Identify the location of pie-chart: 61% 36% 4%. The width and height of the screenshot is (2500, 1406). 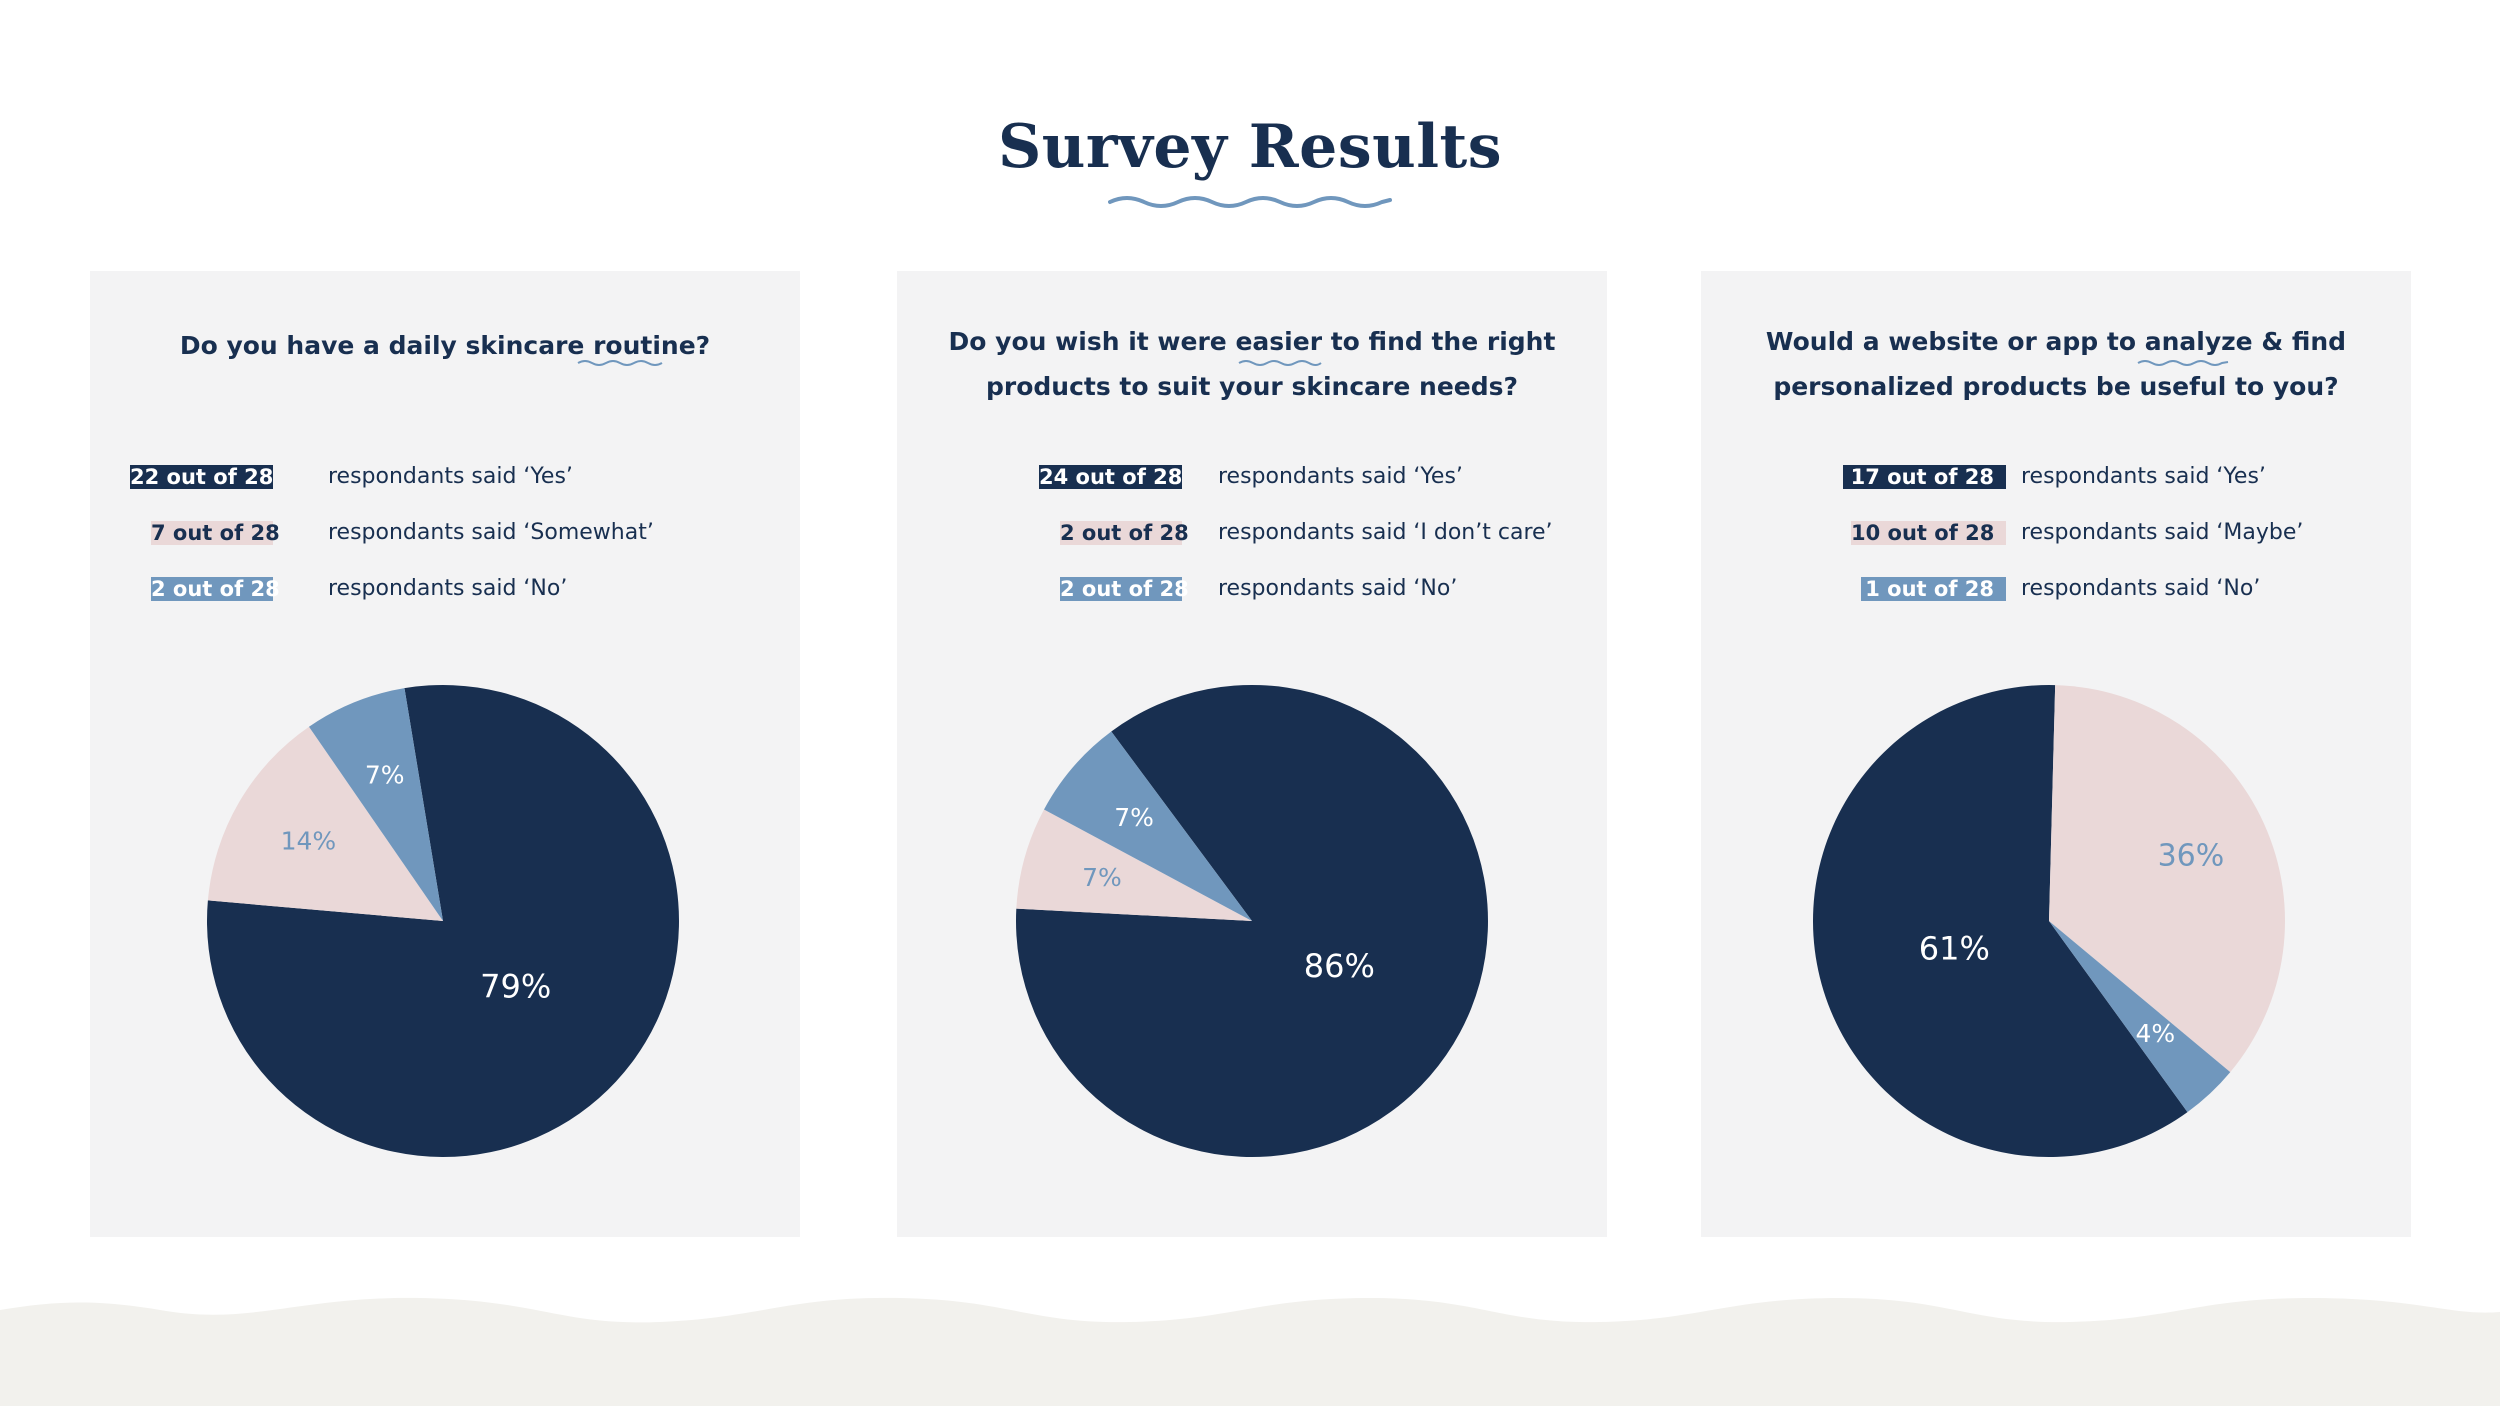
(2049, 921).